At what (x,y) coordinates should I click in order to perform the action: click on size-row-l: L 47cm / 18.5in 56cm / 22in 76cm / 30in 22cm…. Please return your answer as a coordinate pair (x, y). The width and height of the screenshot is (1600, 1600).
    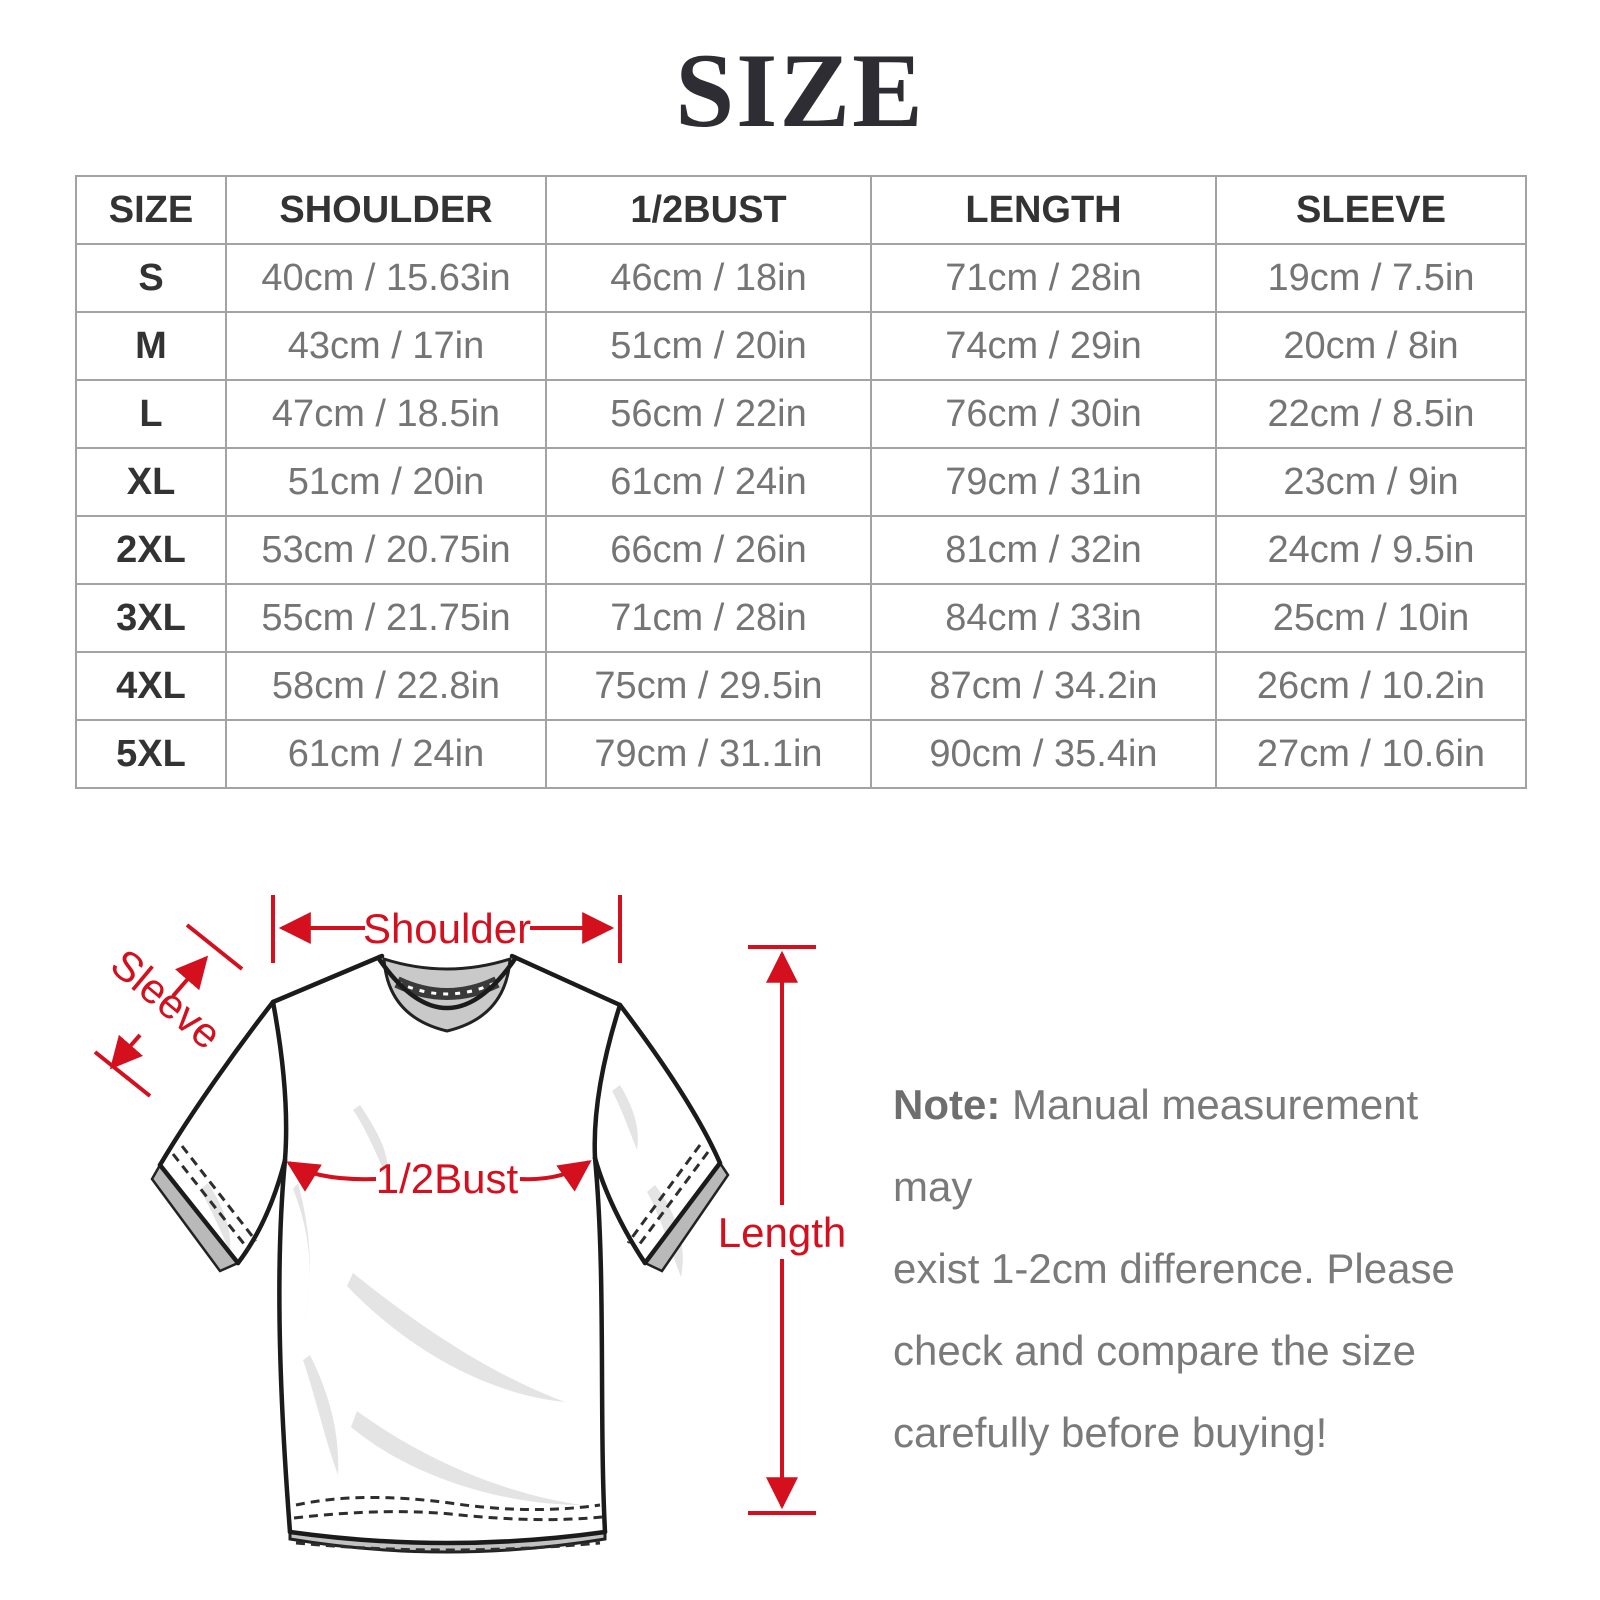
    Looking at the image, I should click on (801, 414).